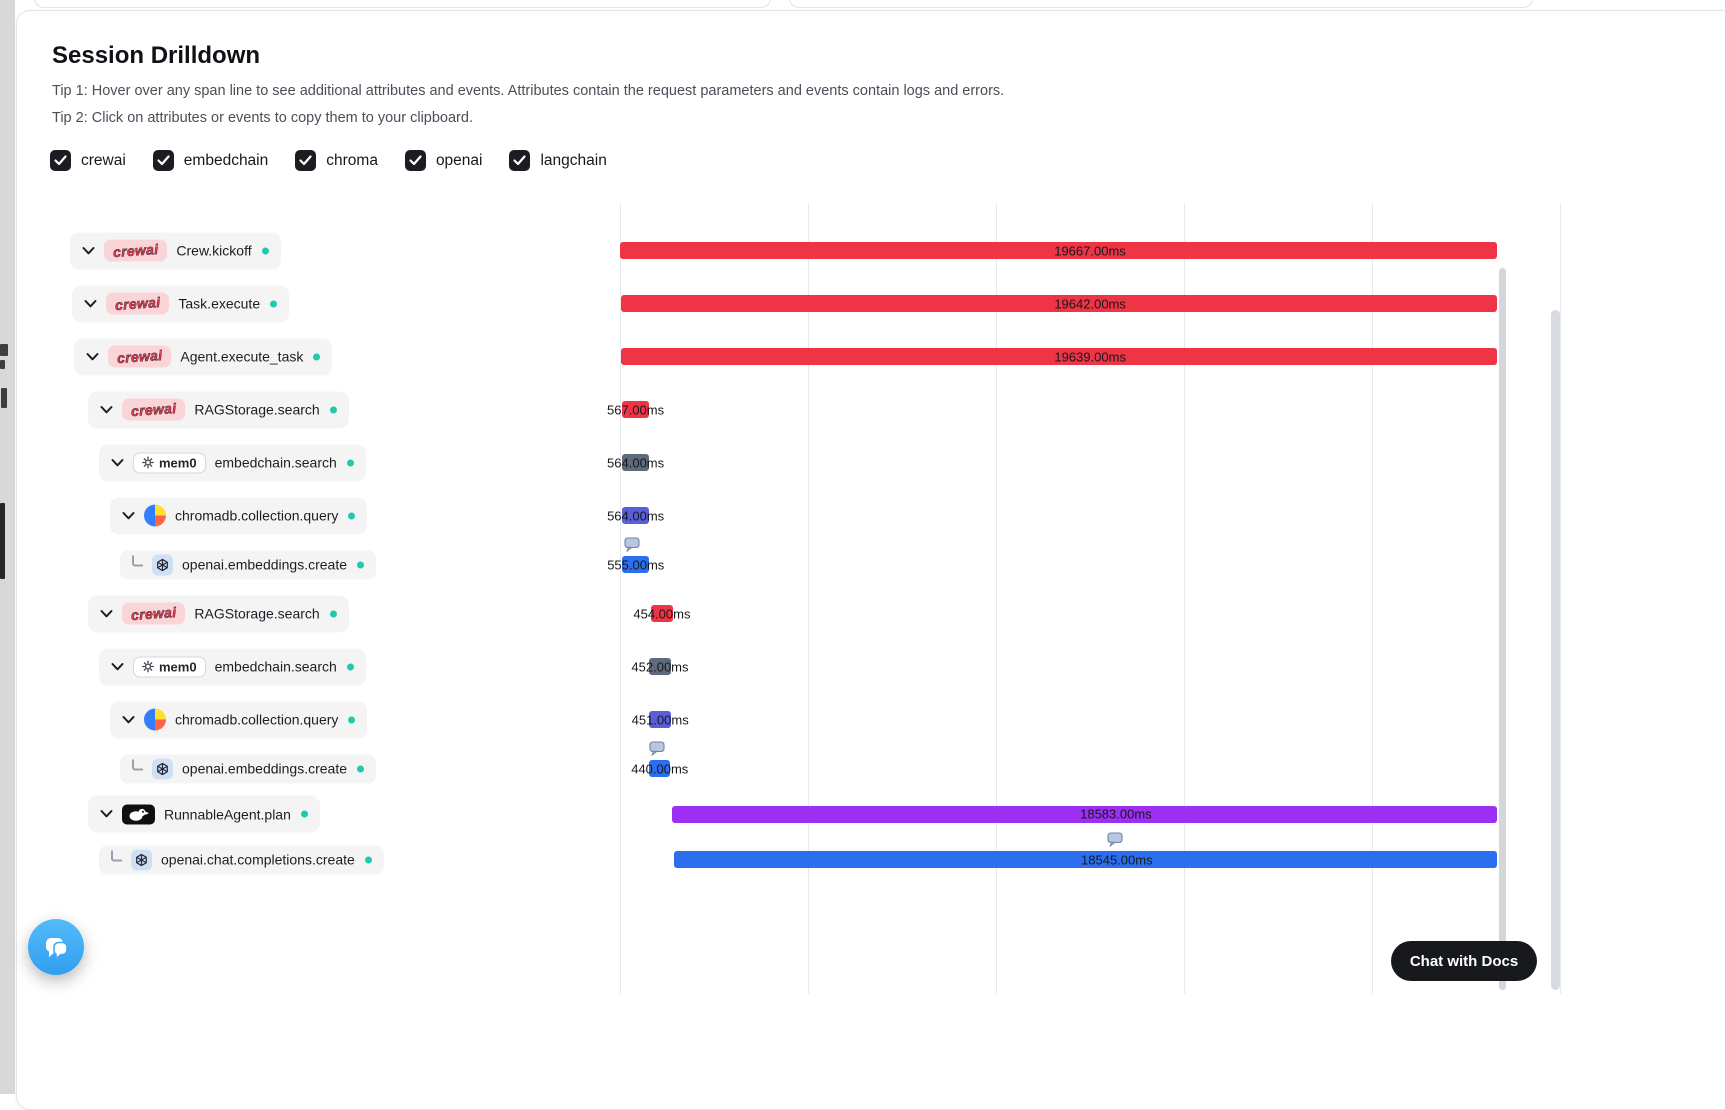 The height and width of the screenshot is (1110, 1725). I want to click on trace-row: openai.embeddings.create 440.00ms, so click(748, 766).